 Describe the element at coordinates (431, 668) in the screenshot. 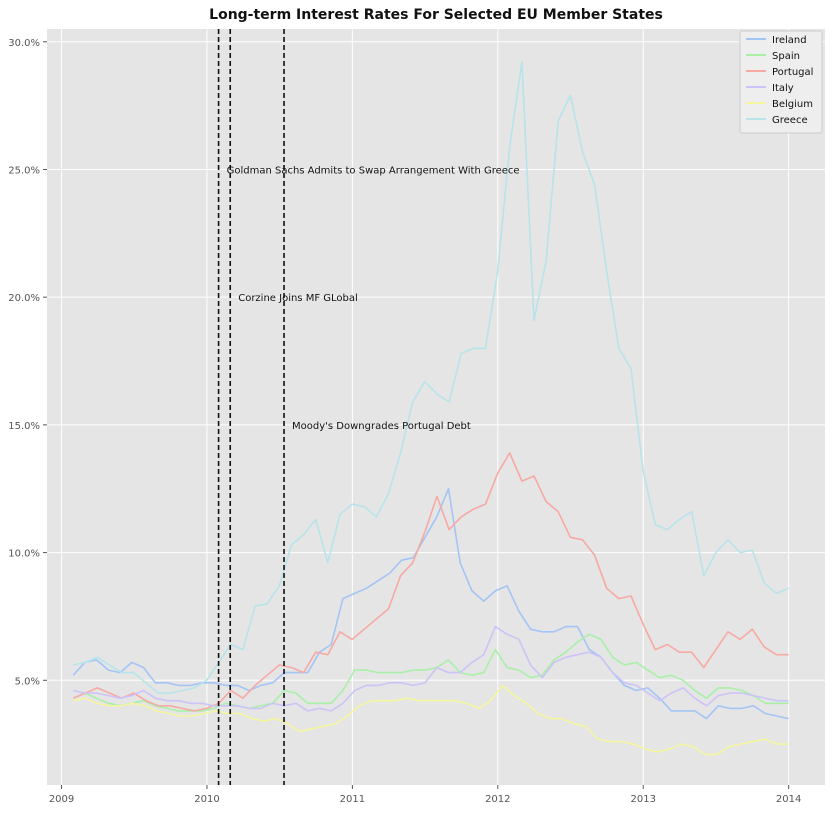

I see `series-line-italy` at that location.